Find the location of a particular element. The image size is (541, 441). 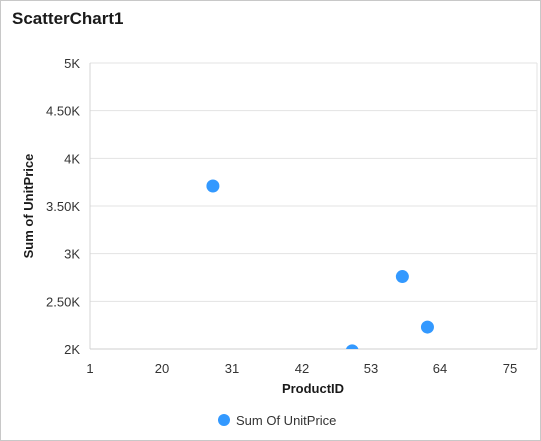

x-tick-label: 20 is located at coordinates (162, 368).